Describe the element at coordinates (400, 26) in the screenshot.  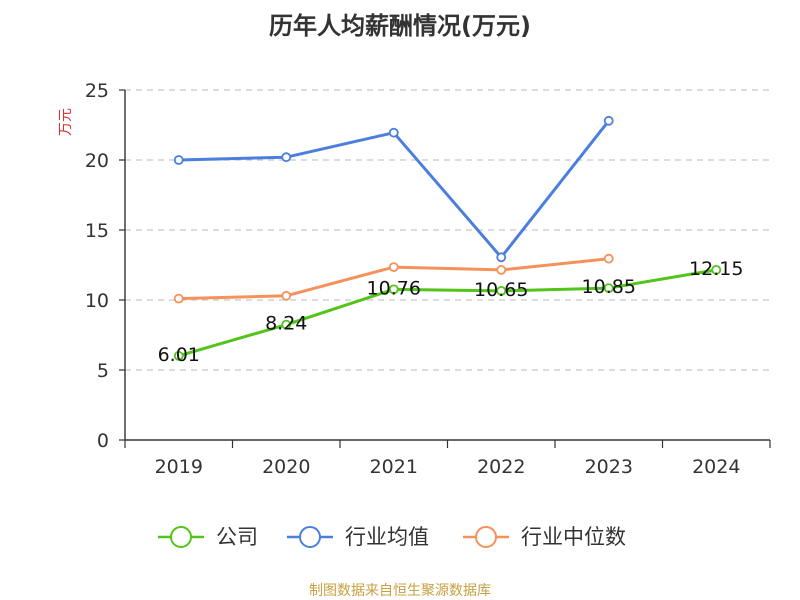
I see `chart-title: 历年人均薪酬情况(万元)` at that location.